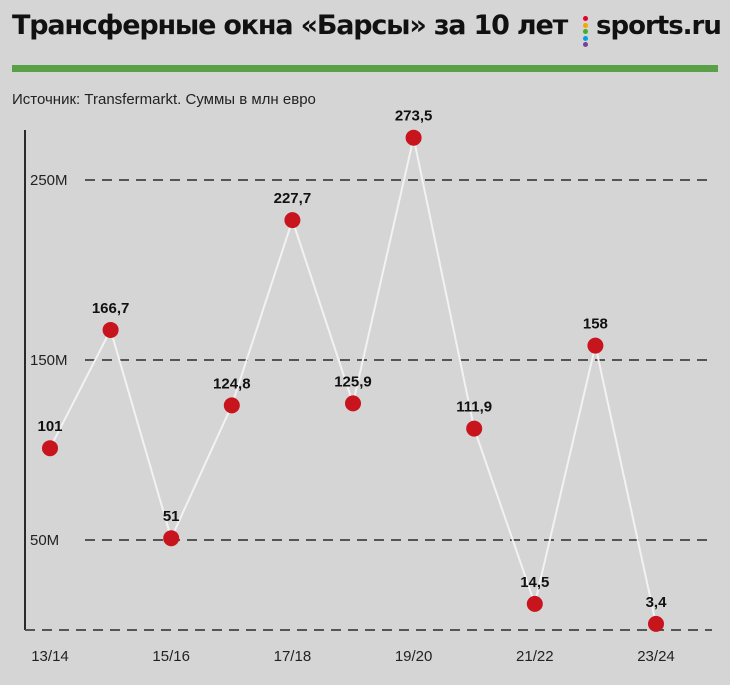 This screenshot has width=730, height=685. What do you see at coordinates (534, 582) in the screenshot?
I see `data-label: 14,5` at bounding box center [534, 582].